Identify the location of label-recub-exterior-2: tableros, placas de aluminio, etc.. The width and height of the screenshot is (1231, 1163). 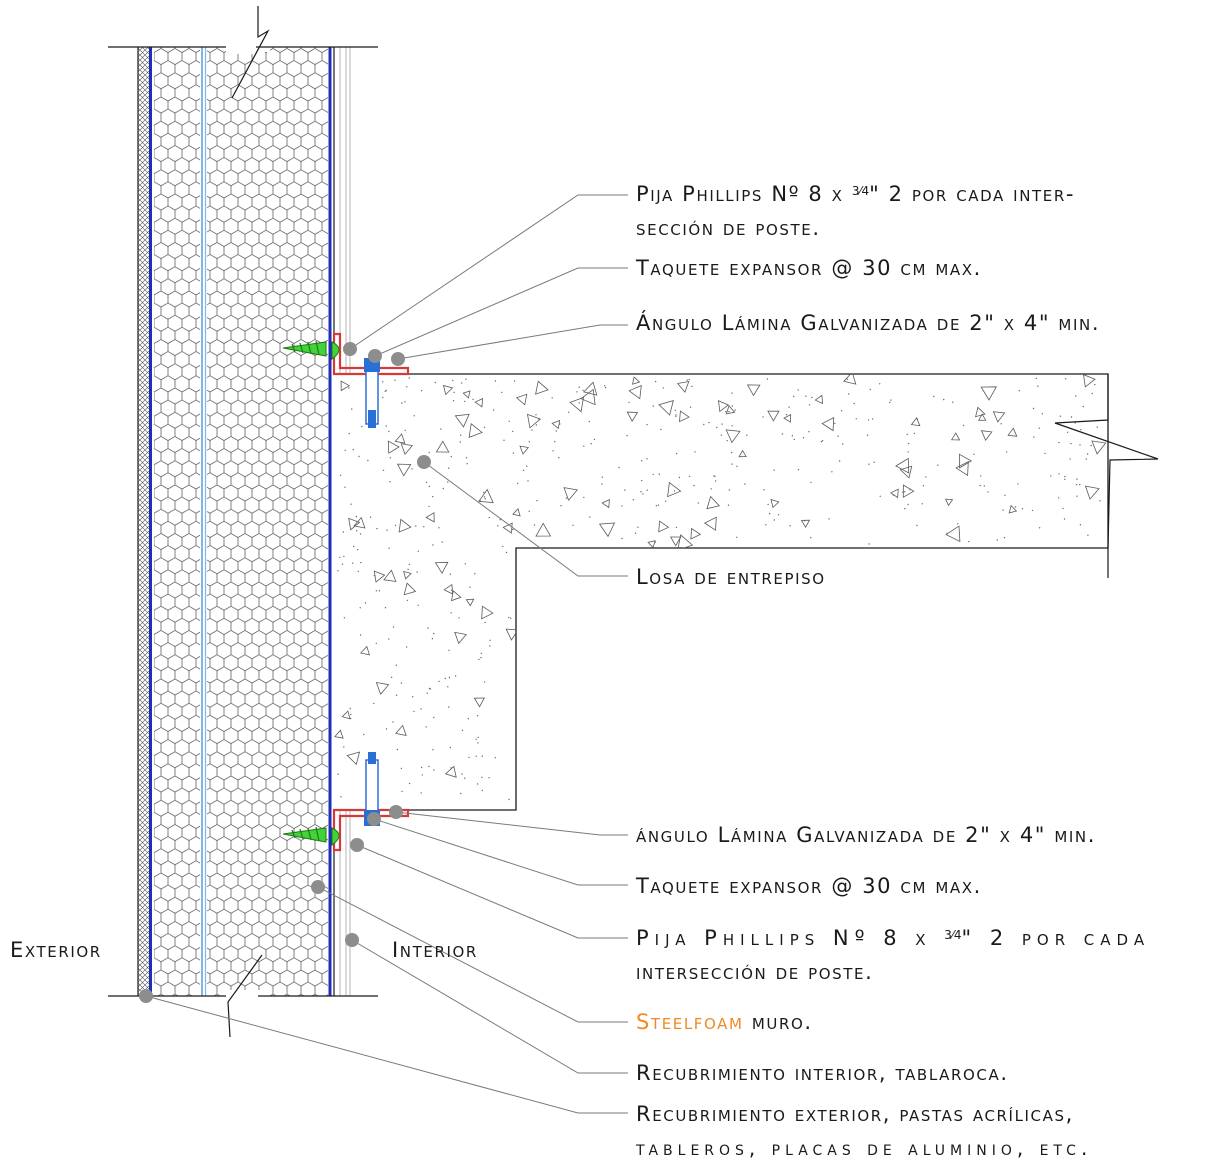
(864, 1148).